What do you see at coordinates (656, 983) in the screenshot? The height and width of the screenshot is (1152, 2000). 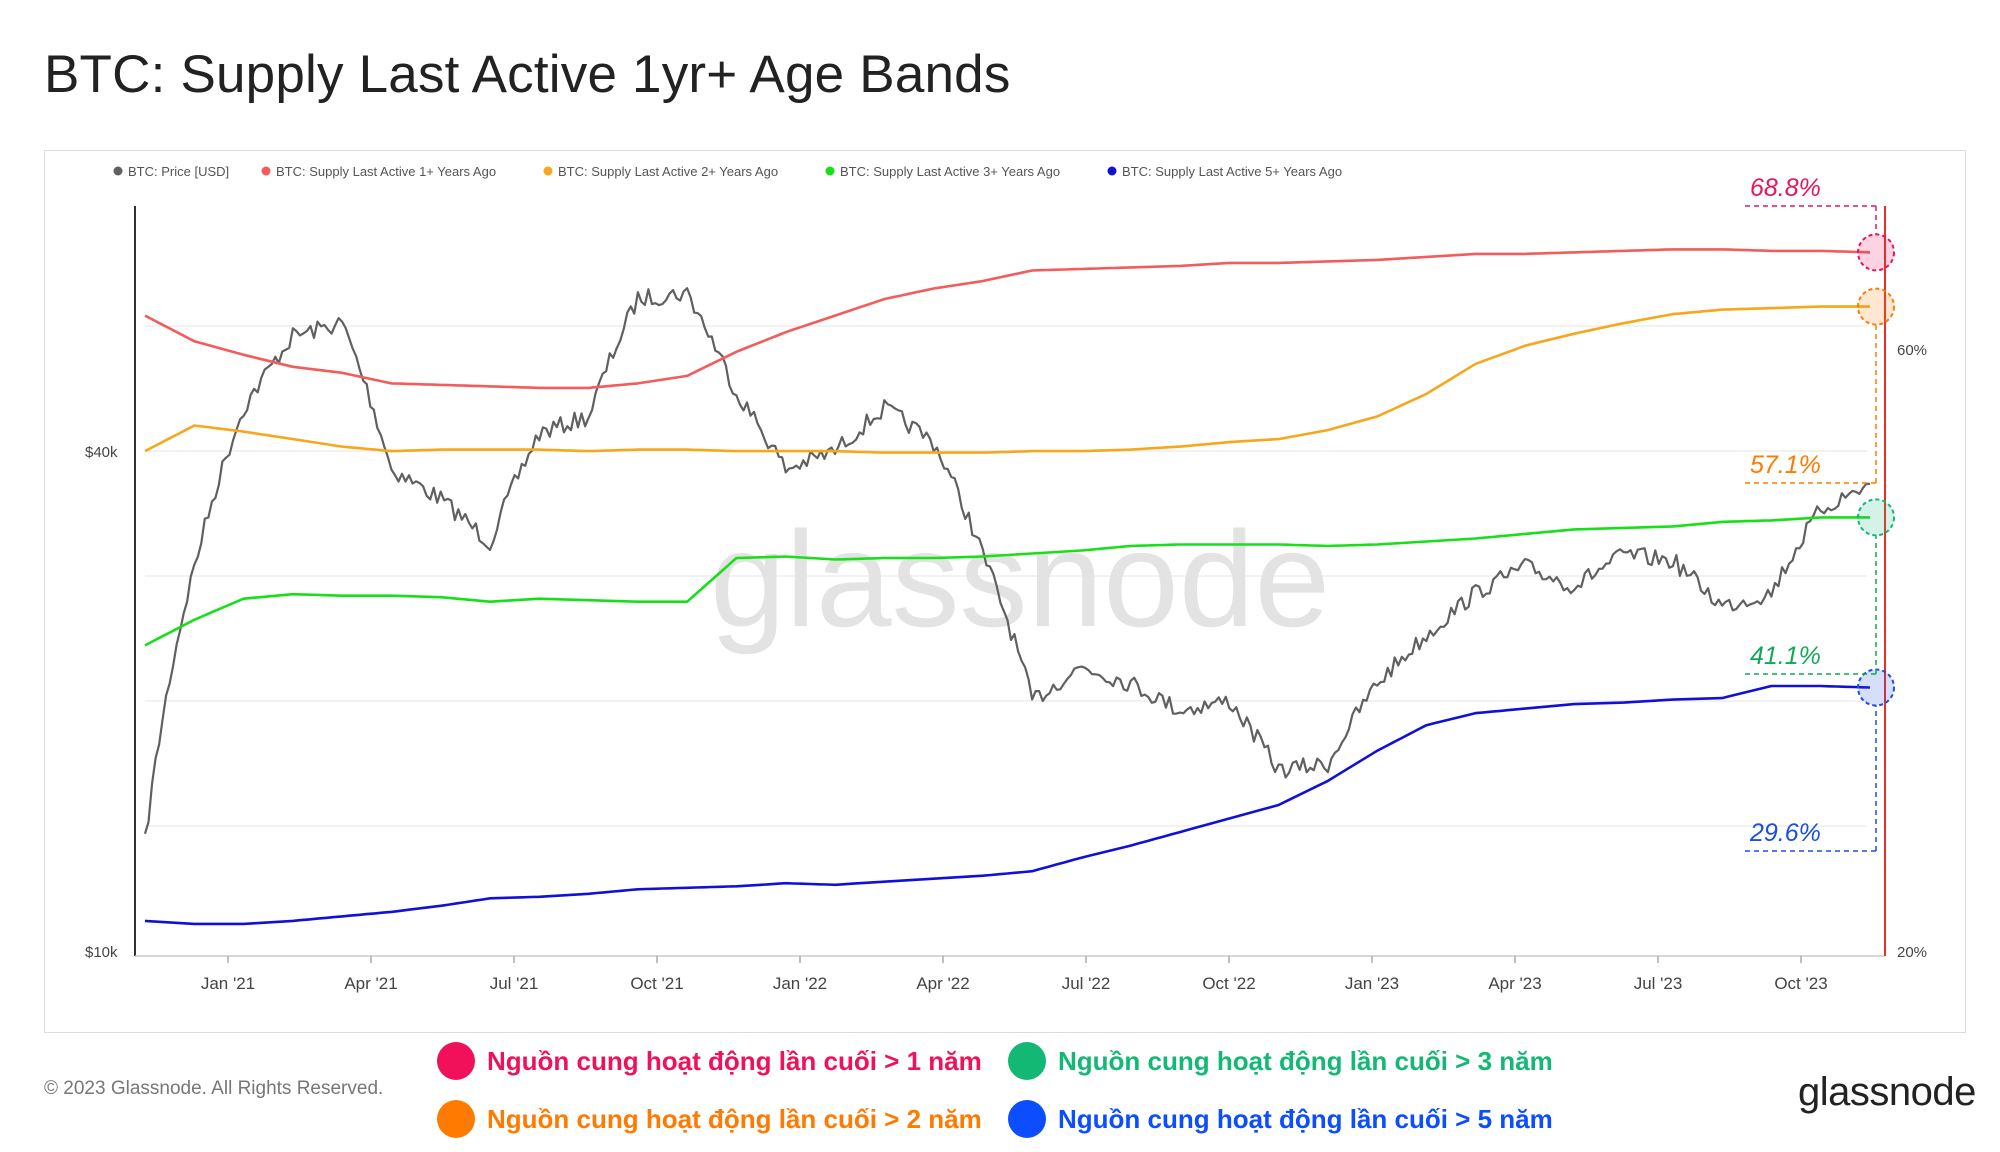 I see `x-tick-label: Oct '21` at bounding box center [656, 983].